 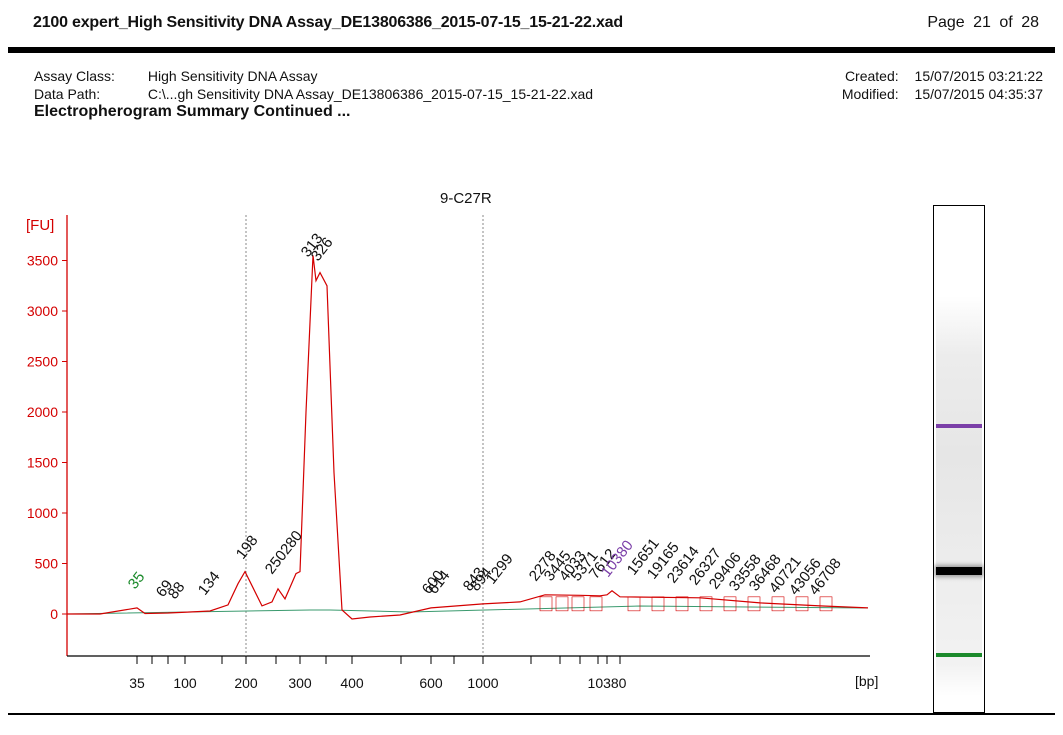 I want to click on page-indicator: Page 21 of 28, so click(x=981, y=23).